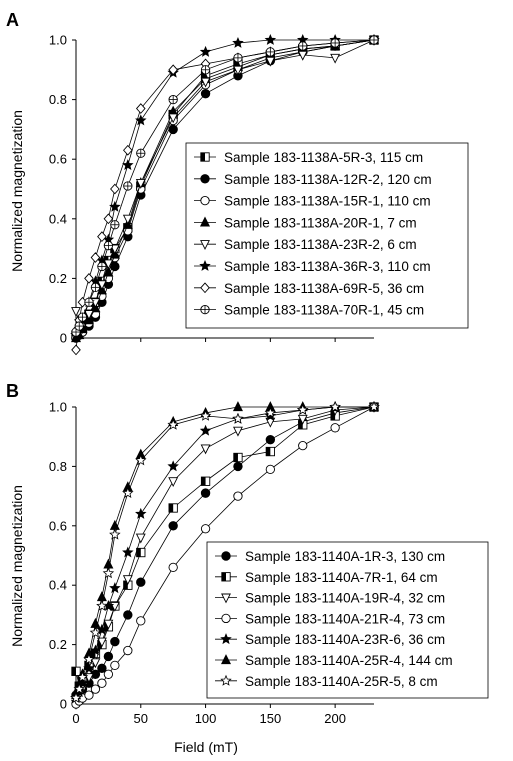 The height and width of the screenshot is (761, 513). What do you see at coordinates (327, 266) in the screenshot?
I see `legend-label: Sample 183-1138A-36R-3, 110 cm` at bounding box center [327, 266].